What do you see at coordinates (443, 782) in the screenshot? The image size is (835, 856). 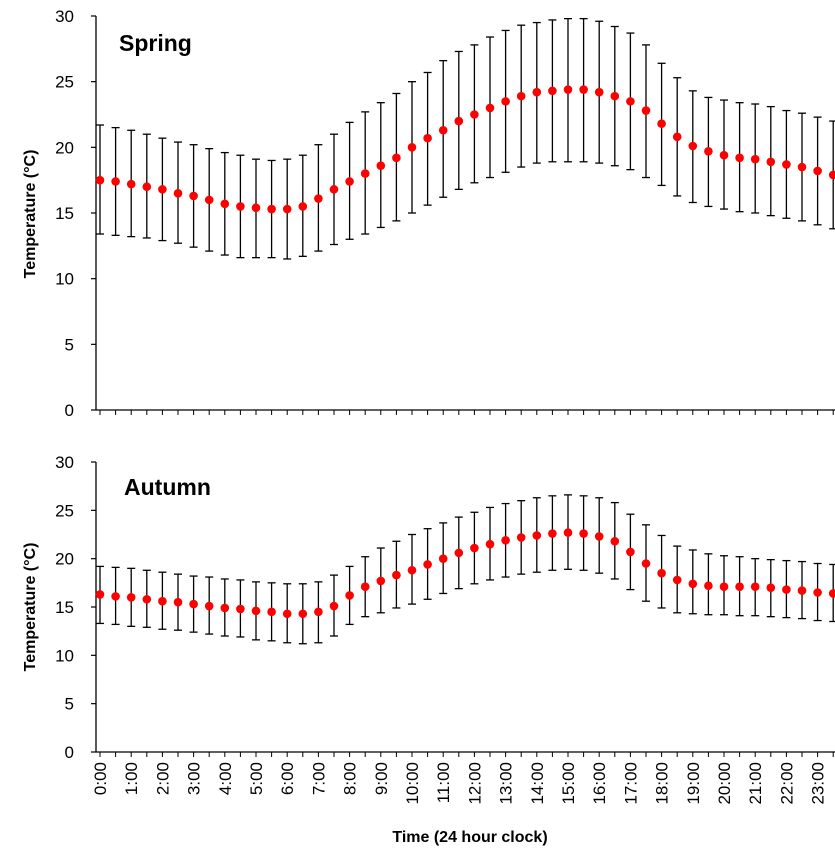 I see `x-tick-label: 11:00` at bounding box center [443, 782].